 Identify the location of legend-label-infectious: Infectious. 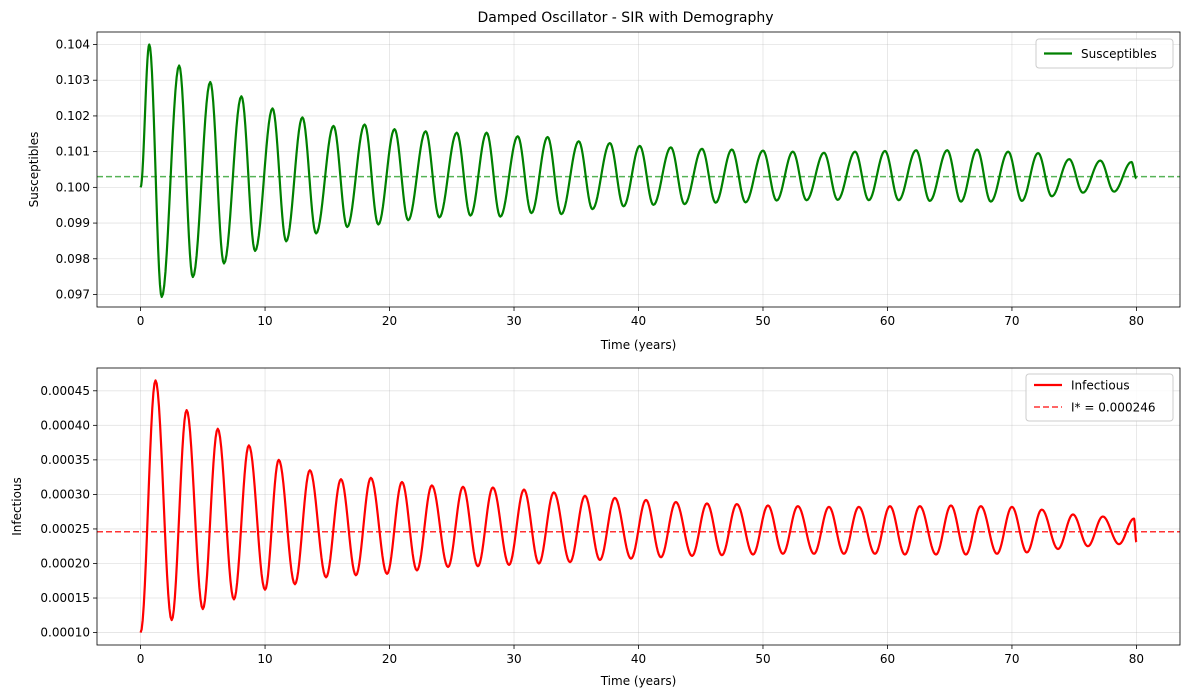
(1100, 386).